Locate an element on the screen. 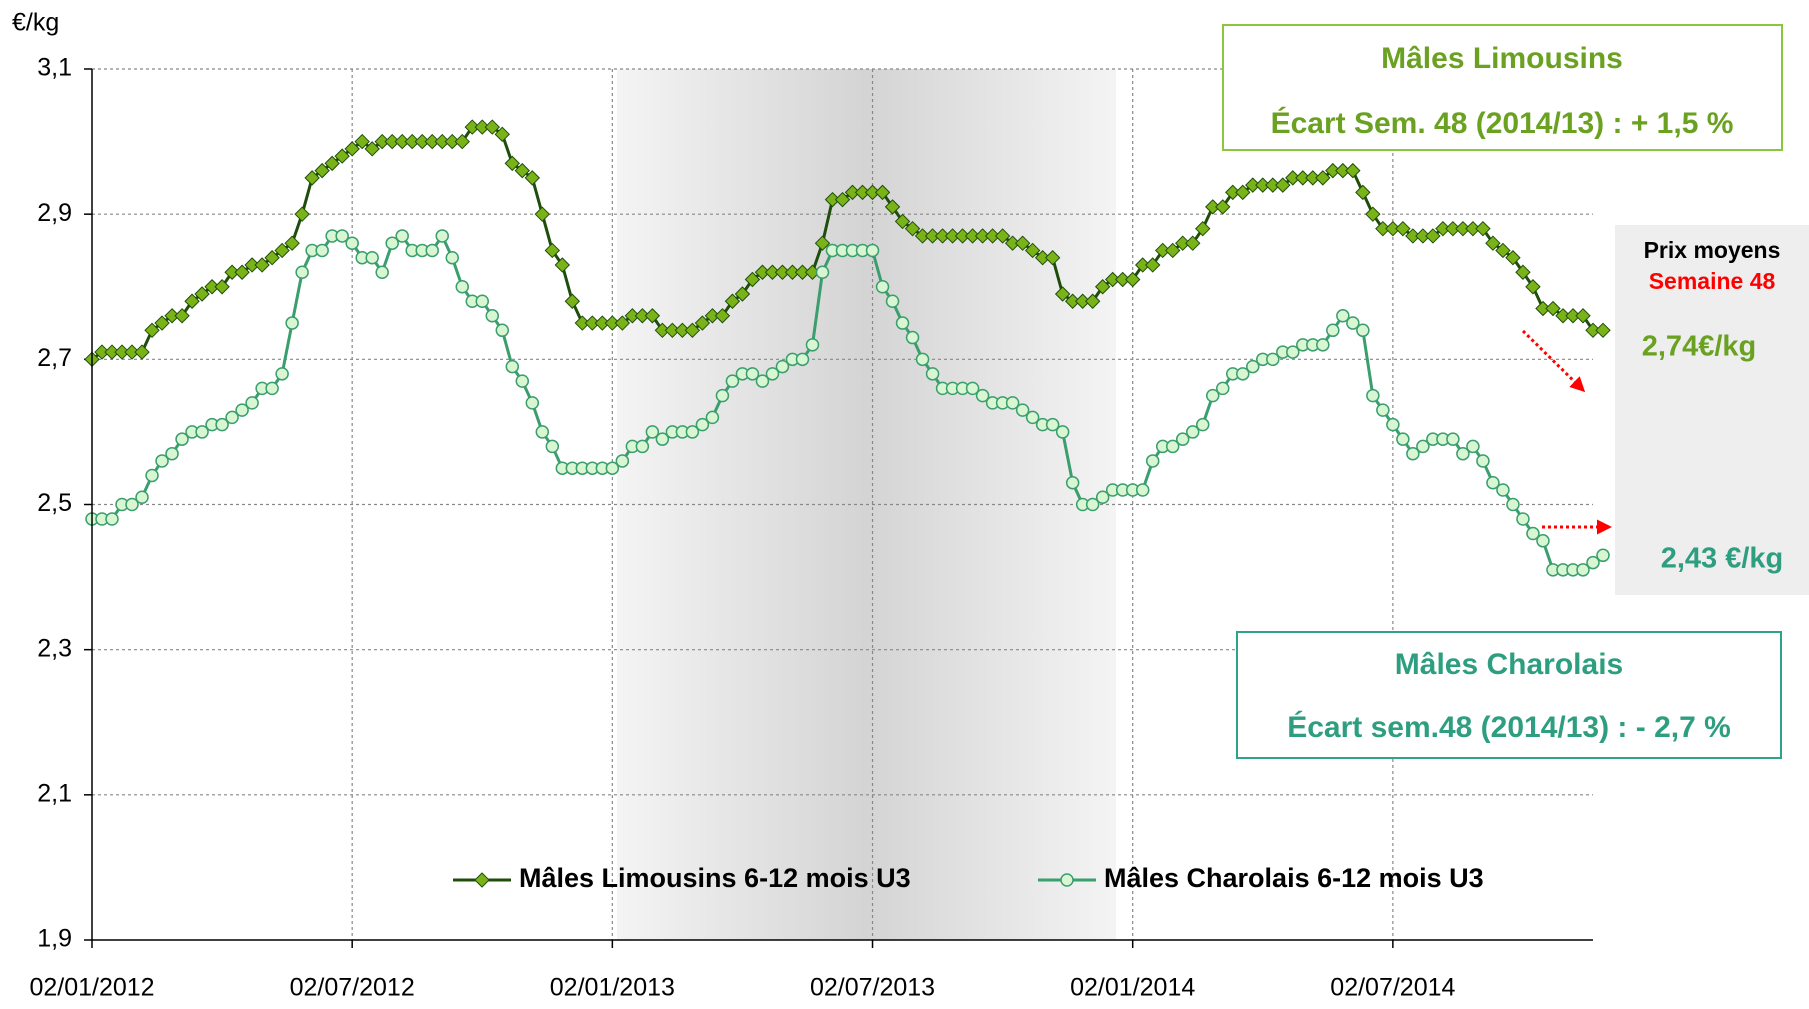 The width and height of the screenshot is (1809, 1009). x-tick-label: 02/01/2013 is located at coordinates (612, 988).